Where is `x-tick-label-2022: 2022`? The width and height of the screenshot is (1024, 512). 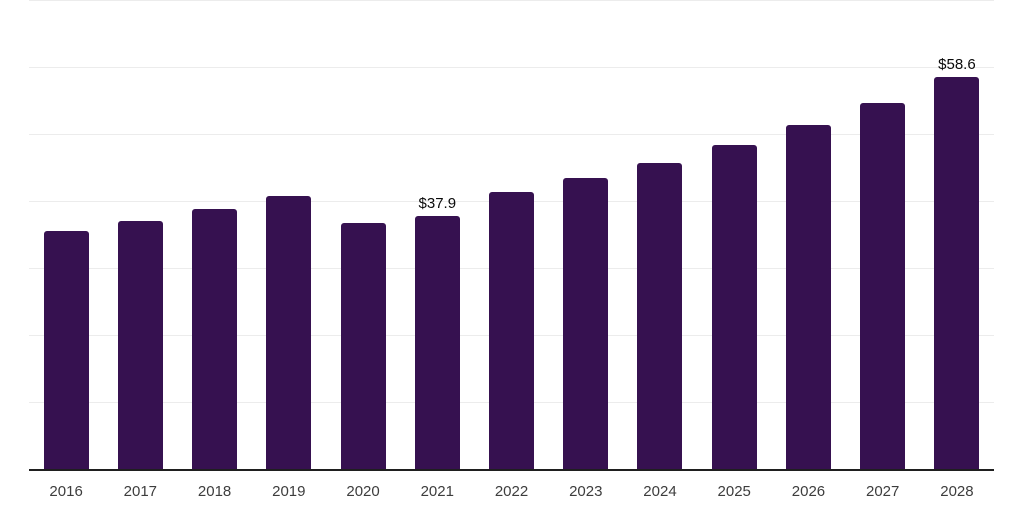 x-tick-label-2022: 2022 is located at coordinates (511, 491).